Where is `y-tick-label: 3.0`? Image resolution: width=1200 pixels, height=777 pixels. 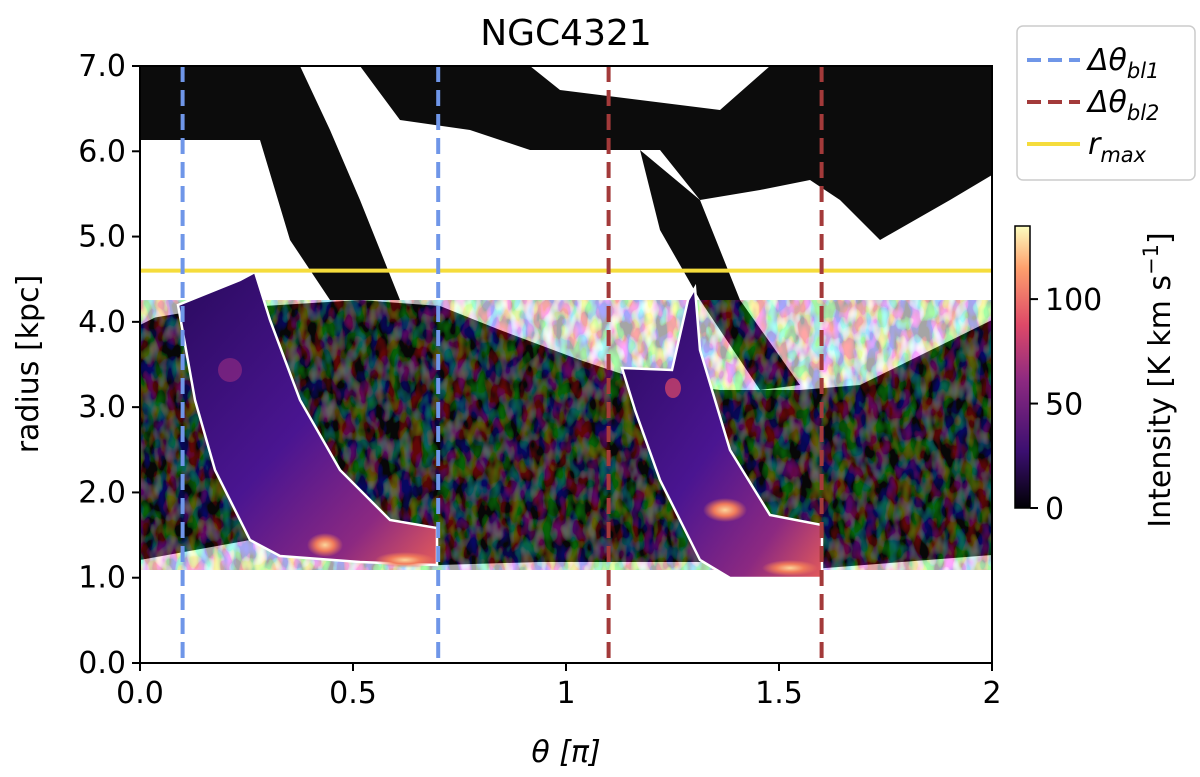
y-tick-label: 3.0 is located at coordinates (102, 407).